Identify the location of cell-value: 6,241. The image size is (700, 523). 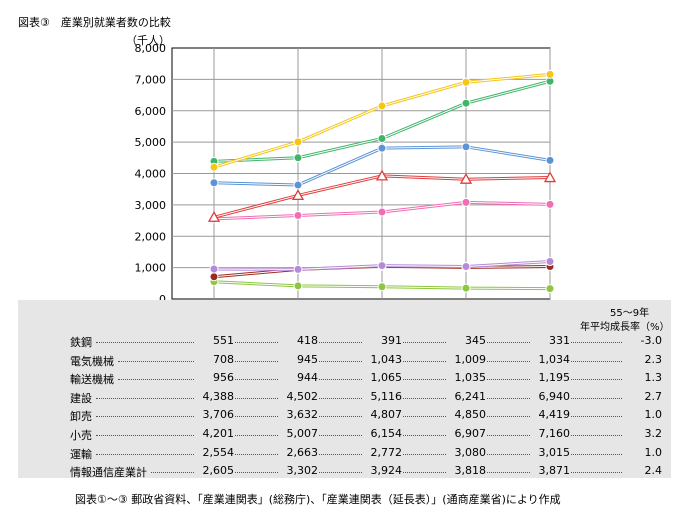
(466, 396).